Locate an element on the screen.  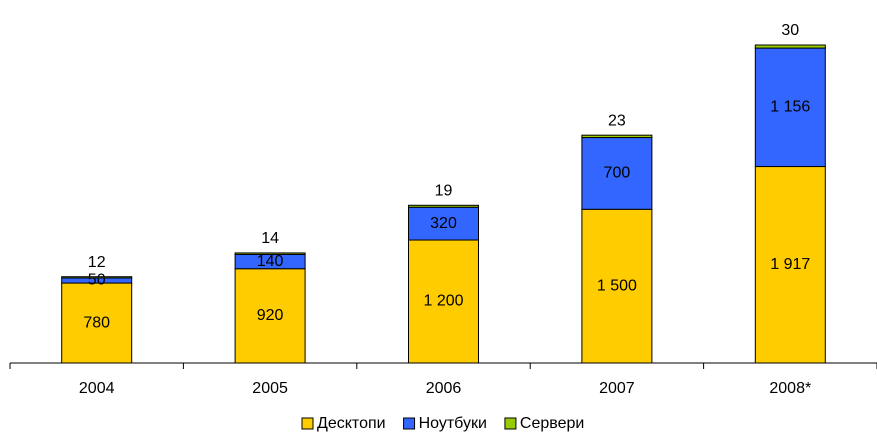
data-label: 50 is located at coordinates (97, 280).